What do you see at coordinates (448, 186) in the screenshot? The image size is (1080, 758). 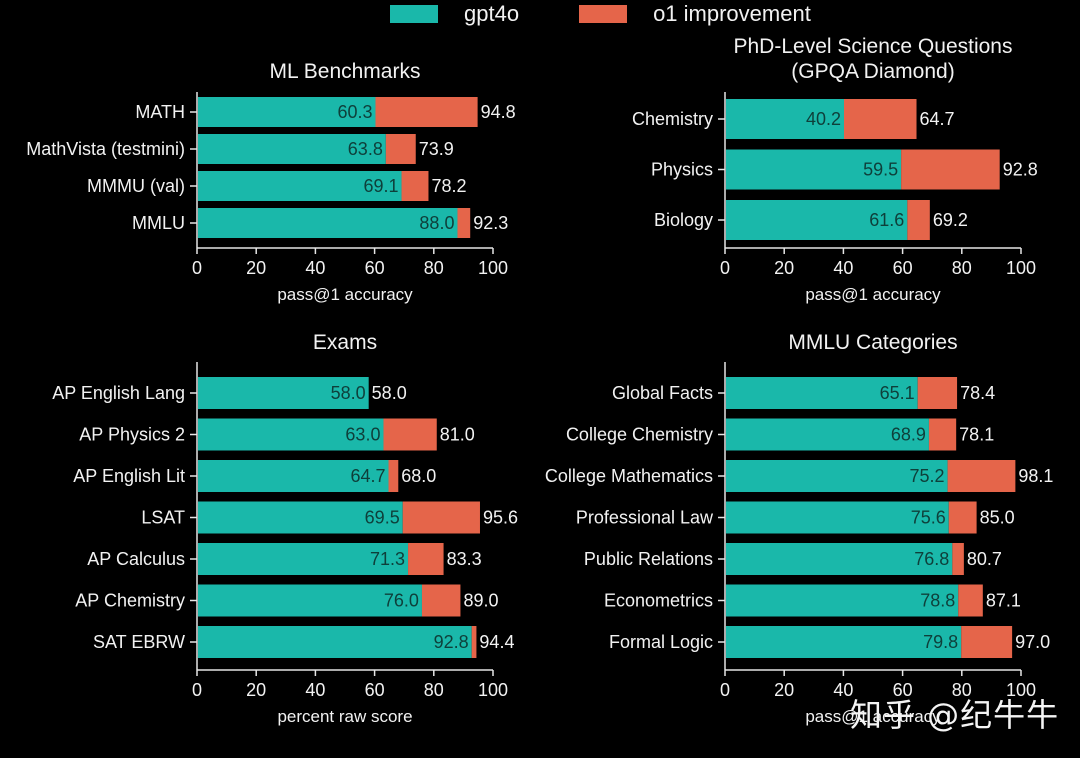 I see `o1-value-label: 78.2` at bounding box center [448, 186].